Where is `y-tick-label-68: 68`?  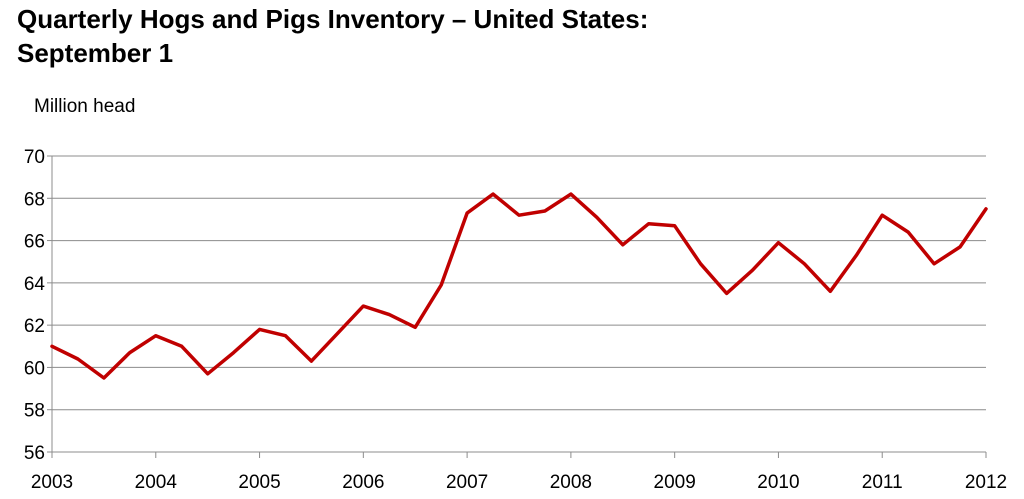 y-tick-label-68: 68 is located at coordinates (34, 199).